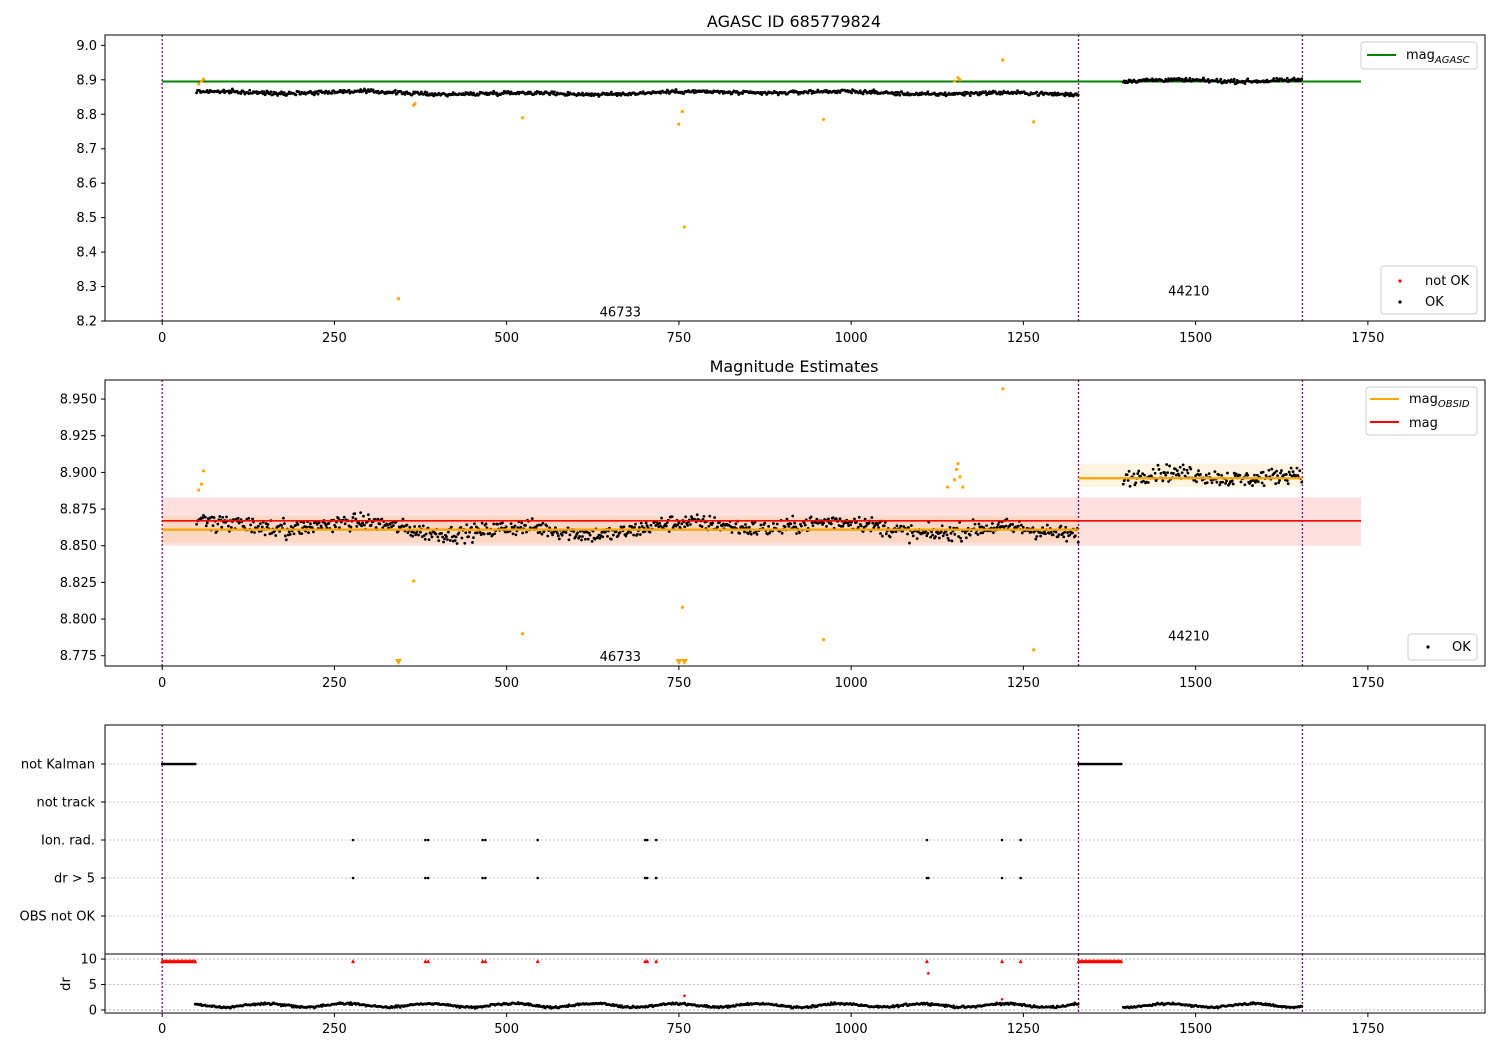  Describe the element at coordinates (1423, 423) in the screenshot. I see `estimates-legend-mag-label: mag` at that location.